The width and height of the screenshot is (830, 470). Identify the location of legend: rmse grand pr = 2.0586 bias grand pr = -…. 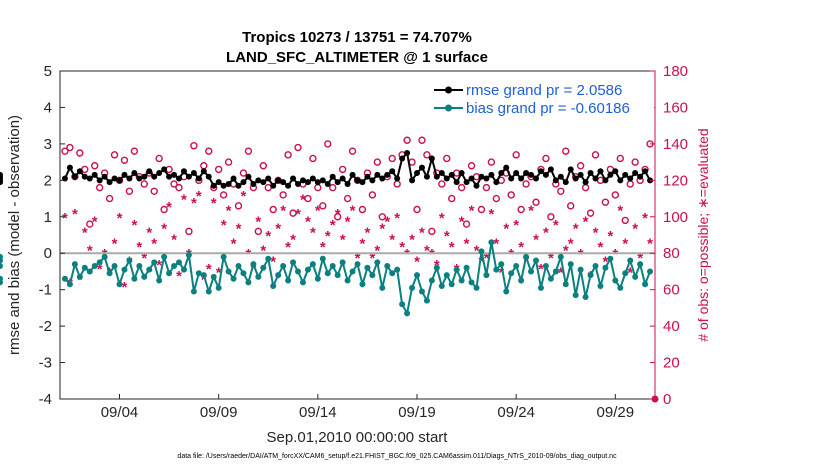
(542, 101).